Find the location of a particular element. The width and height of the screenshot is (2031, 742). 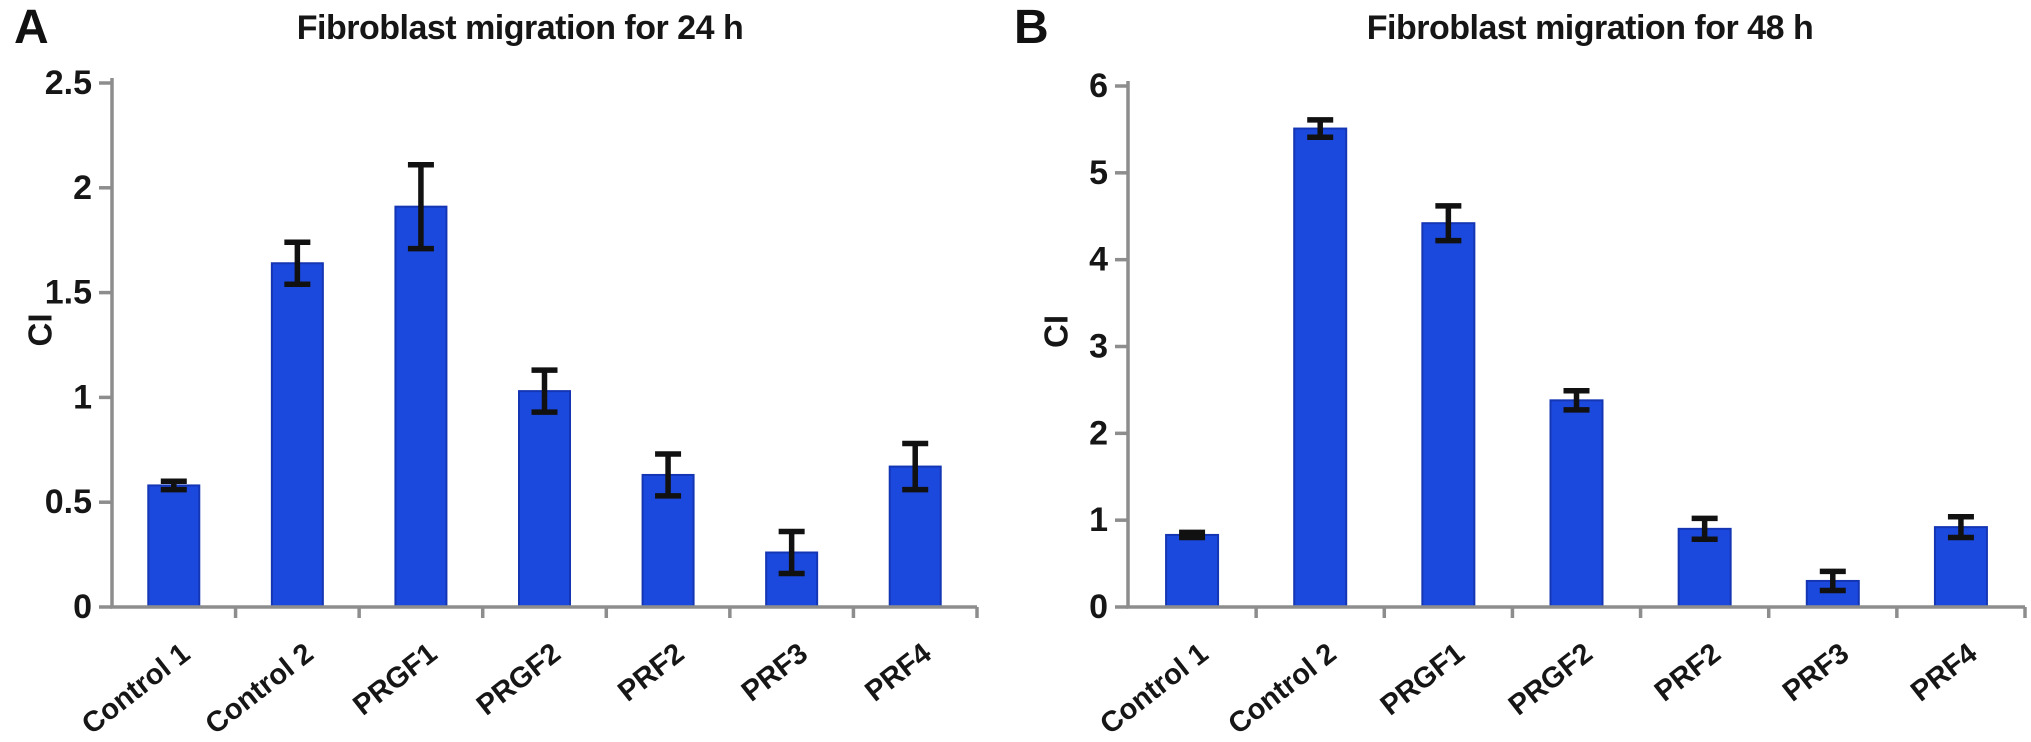

y-tick-label: 6 is located at coordinates (1098, 86).